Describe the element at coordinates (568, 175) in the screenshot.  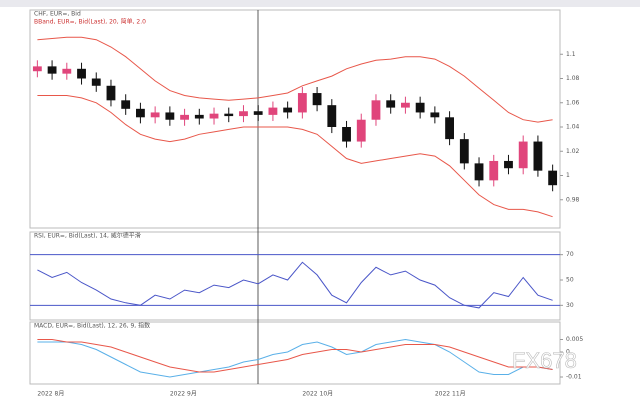
I see `y-tick-label: 1` at that location.